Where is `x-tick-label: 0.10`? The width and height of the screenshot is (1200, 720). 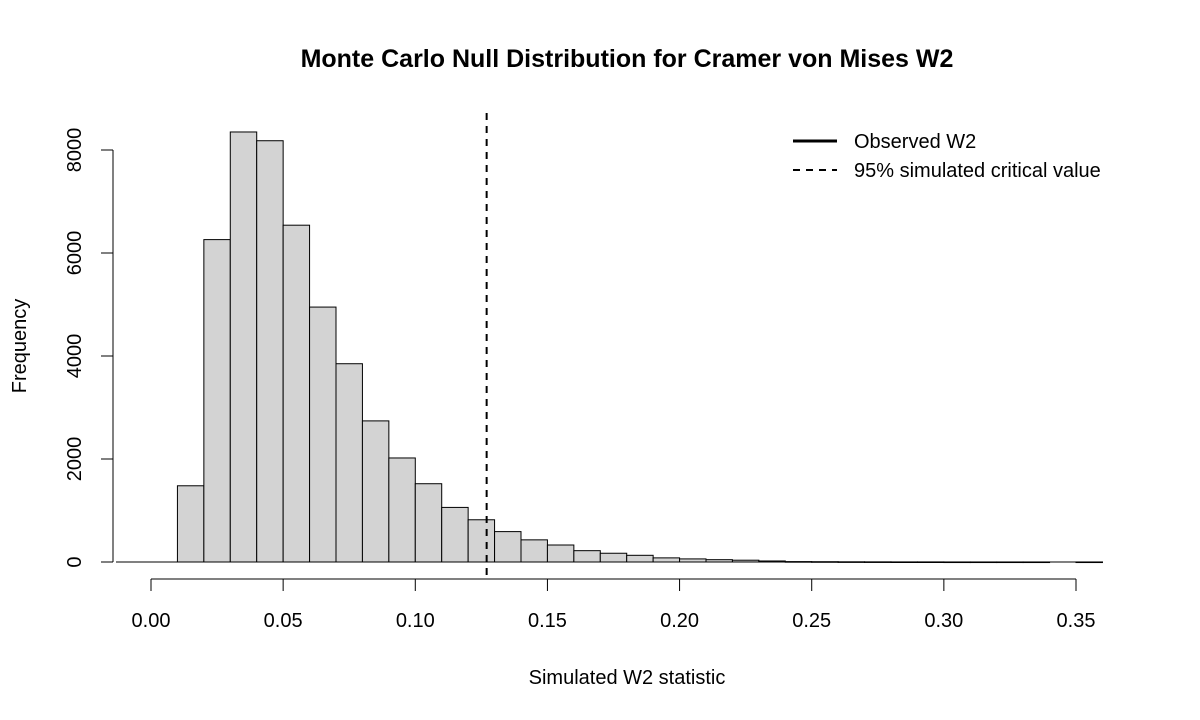
x-tick-label: 0.10 is located at coordinates (415, 621).